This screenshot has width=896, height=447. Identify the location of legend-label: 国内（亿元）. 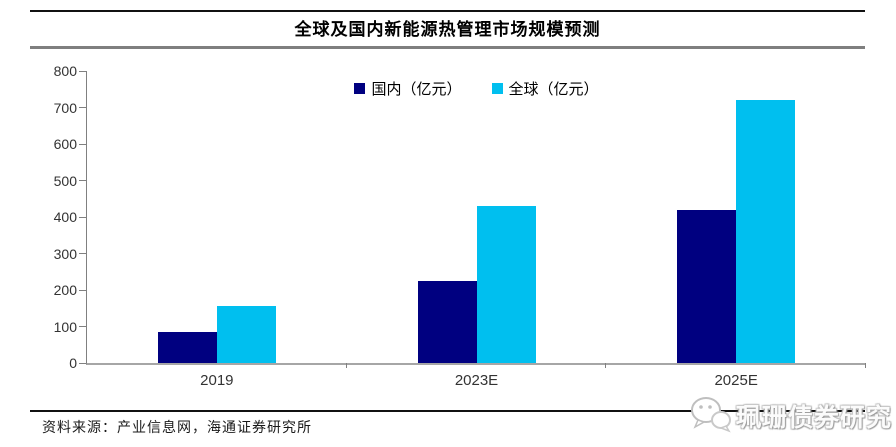
(416, 89).